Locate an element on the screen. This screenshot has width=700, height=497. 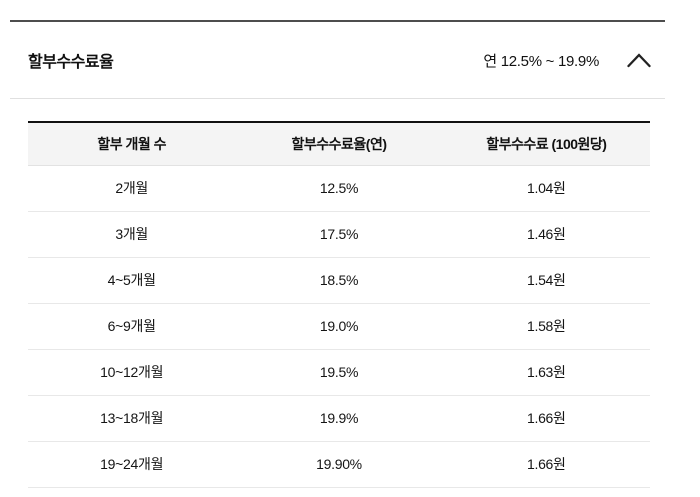
chevron-up-icon is located at coordinates (639, 60).